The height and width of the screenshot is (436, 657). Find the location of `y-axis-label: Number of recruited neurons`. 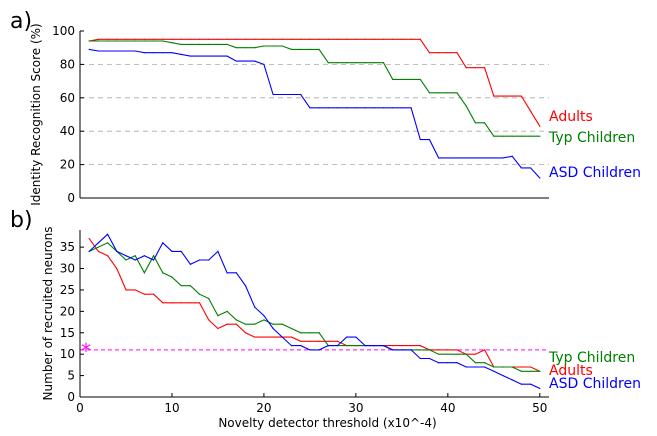

y-axis-label: Number of recruited neurons is located at coordinates (48, 314).